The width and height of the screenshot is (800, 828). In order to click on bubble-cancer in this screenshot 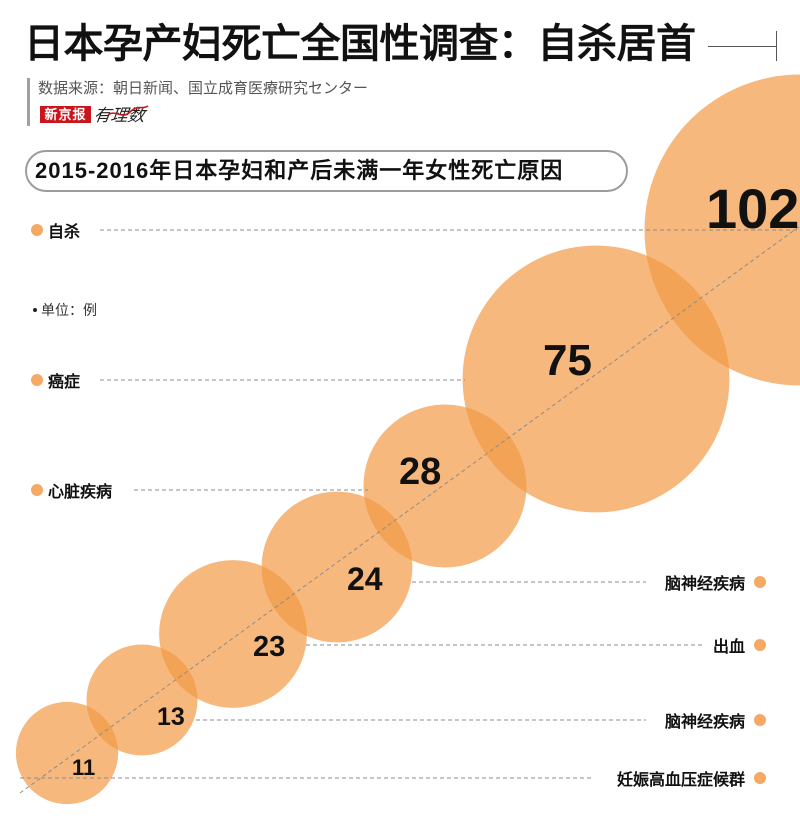, I will do `click(596, 379)`.